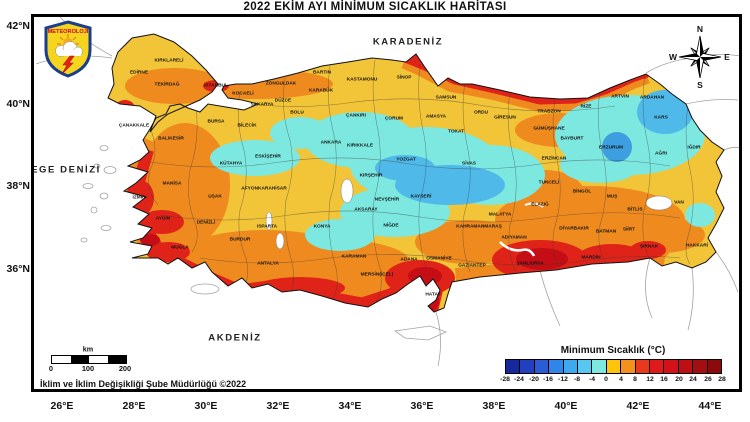 The image size is (750, 422). What do you see at coordinates (68, 31) in the screenshot?
I see `logo-text: METEOROLOJİ` at bounding box center [68, 31].